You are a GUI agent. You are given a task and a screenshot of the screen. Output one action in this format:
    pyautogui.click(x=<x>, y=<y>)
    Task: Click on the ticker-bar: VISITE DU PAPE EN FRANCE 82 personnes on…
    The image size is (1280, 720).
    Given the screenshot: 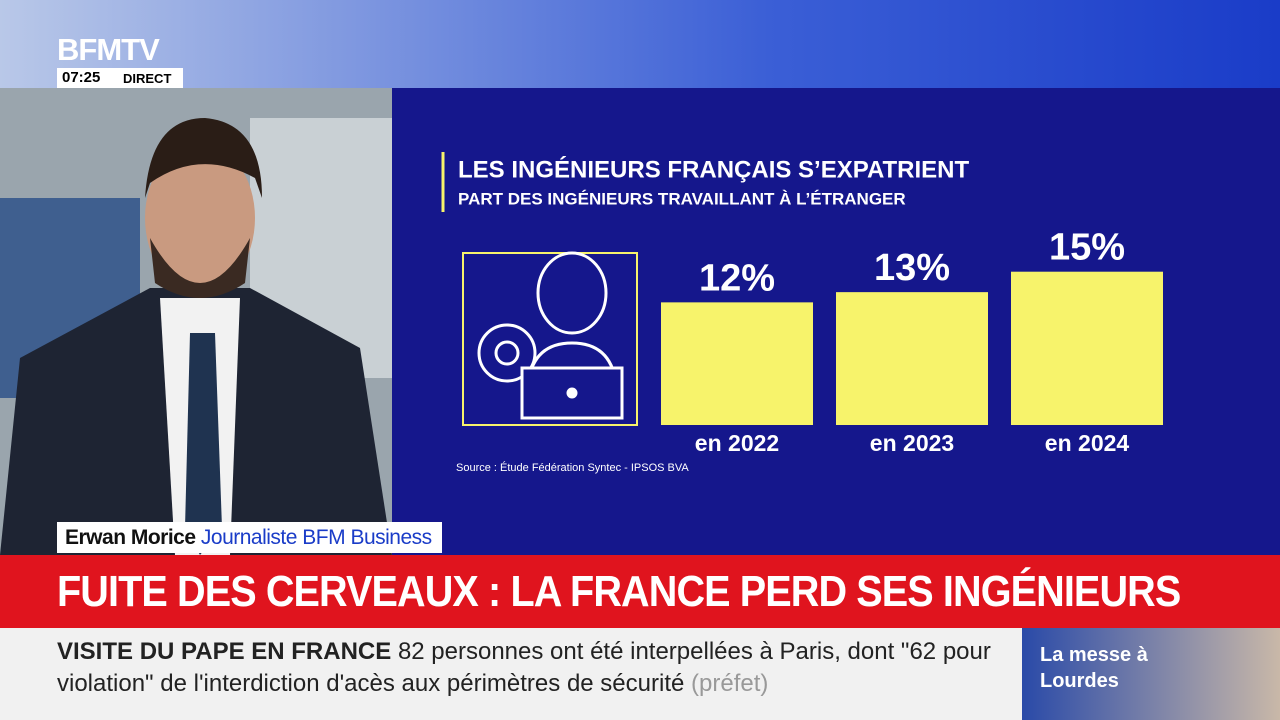 What is the action you would take?
    pyautogui.click(x=640, y=674)
    